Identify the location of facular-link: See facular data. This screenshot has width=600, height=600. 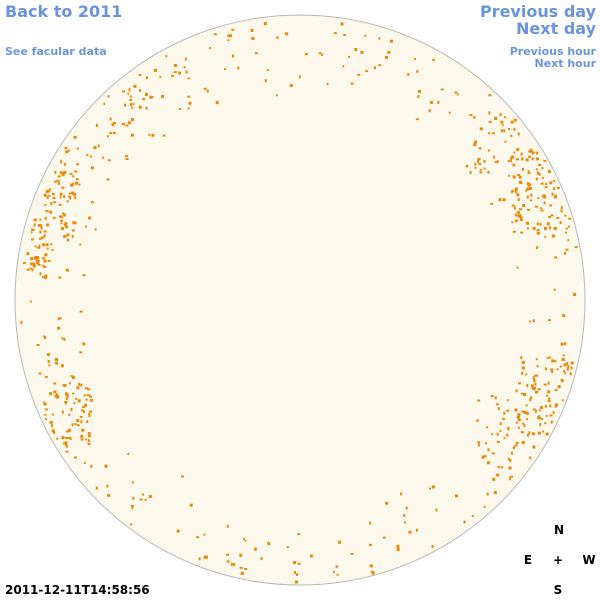
(56, 51).